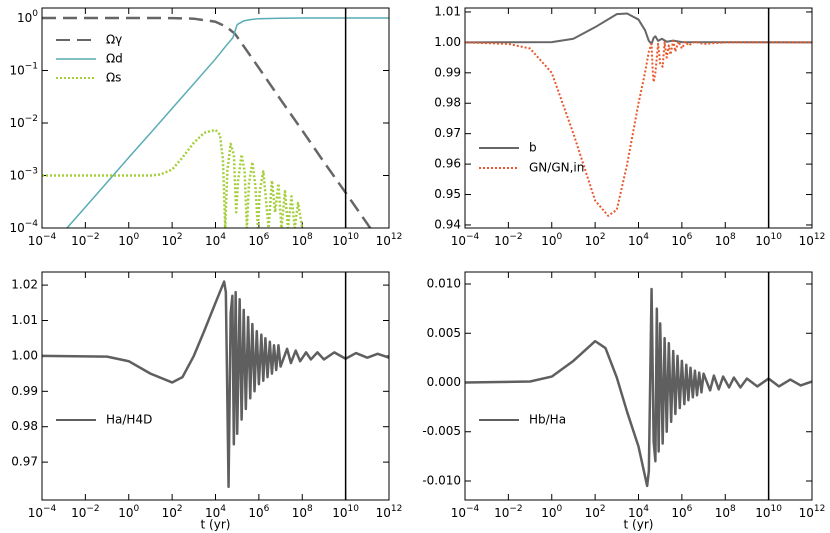  What do you see at coordinates (447, 11) in the screenshot?
I see `tick-label: 1.01` at bounding box center [447, 11].